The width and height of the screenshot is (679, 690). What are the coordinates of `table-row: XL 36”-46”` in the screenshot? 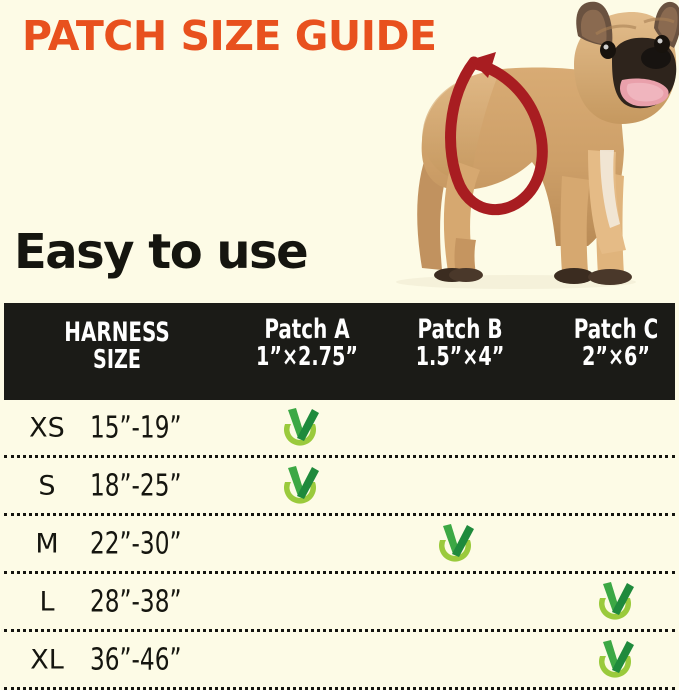 It's located at (339, 661).